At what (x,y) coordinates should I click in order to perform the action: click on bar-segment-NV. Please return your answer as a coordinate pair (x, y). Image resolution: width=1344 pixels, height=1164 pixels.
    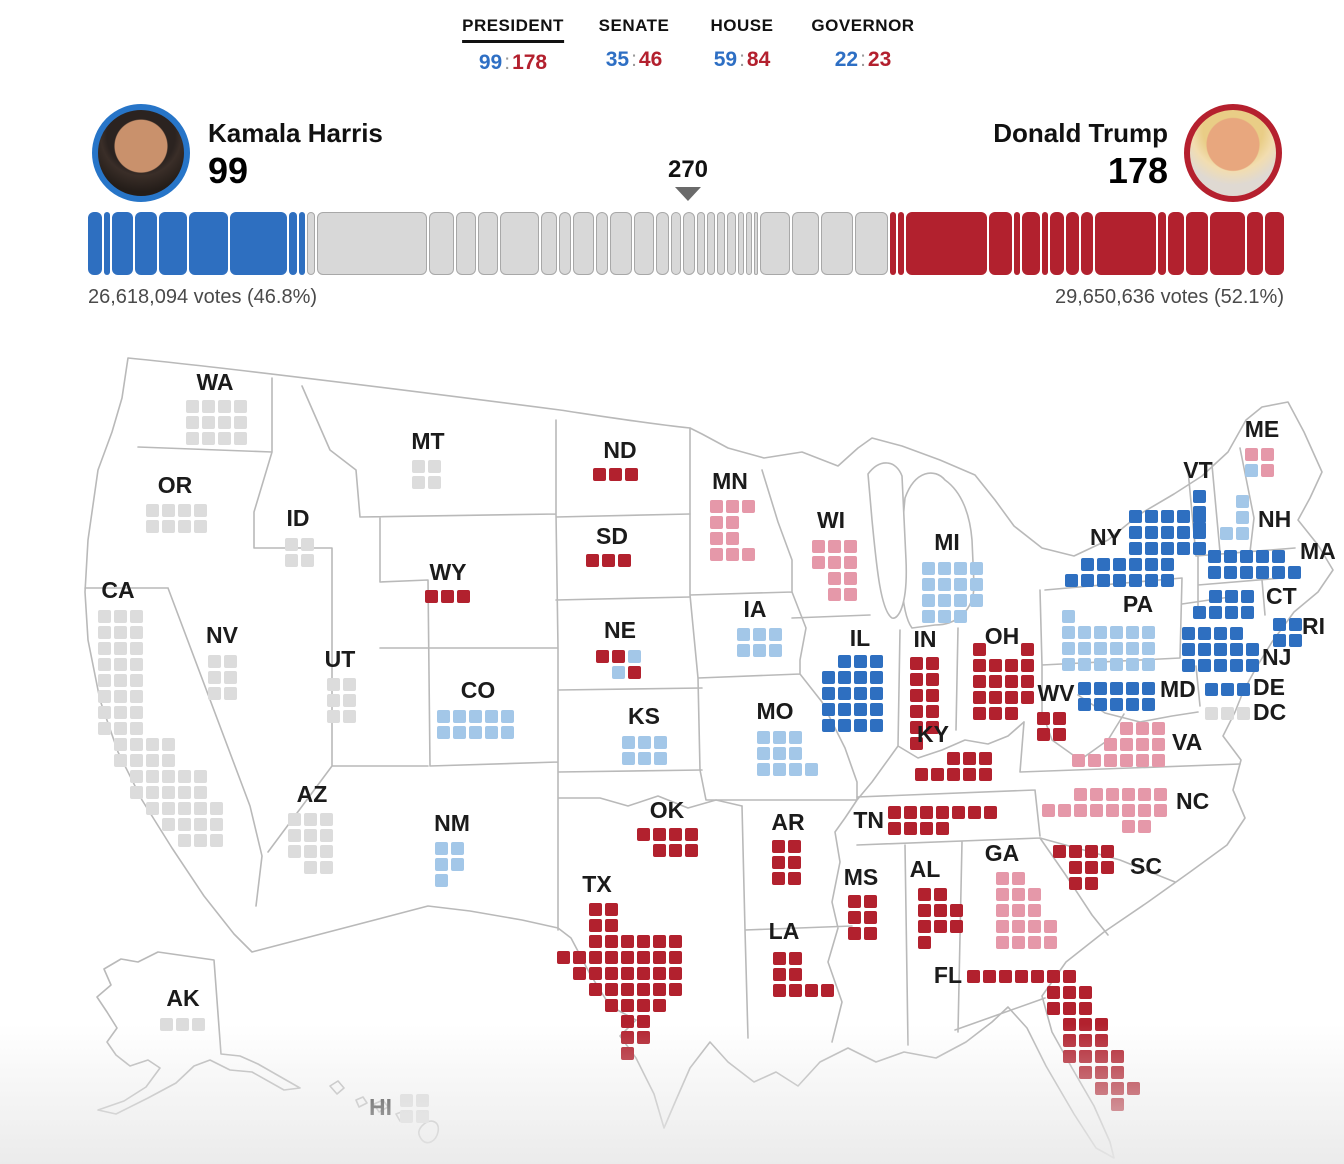
    Looking at the image, I should click on (601, 243).